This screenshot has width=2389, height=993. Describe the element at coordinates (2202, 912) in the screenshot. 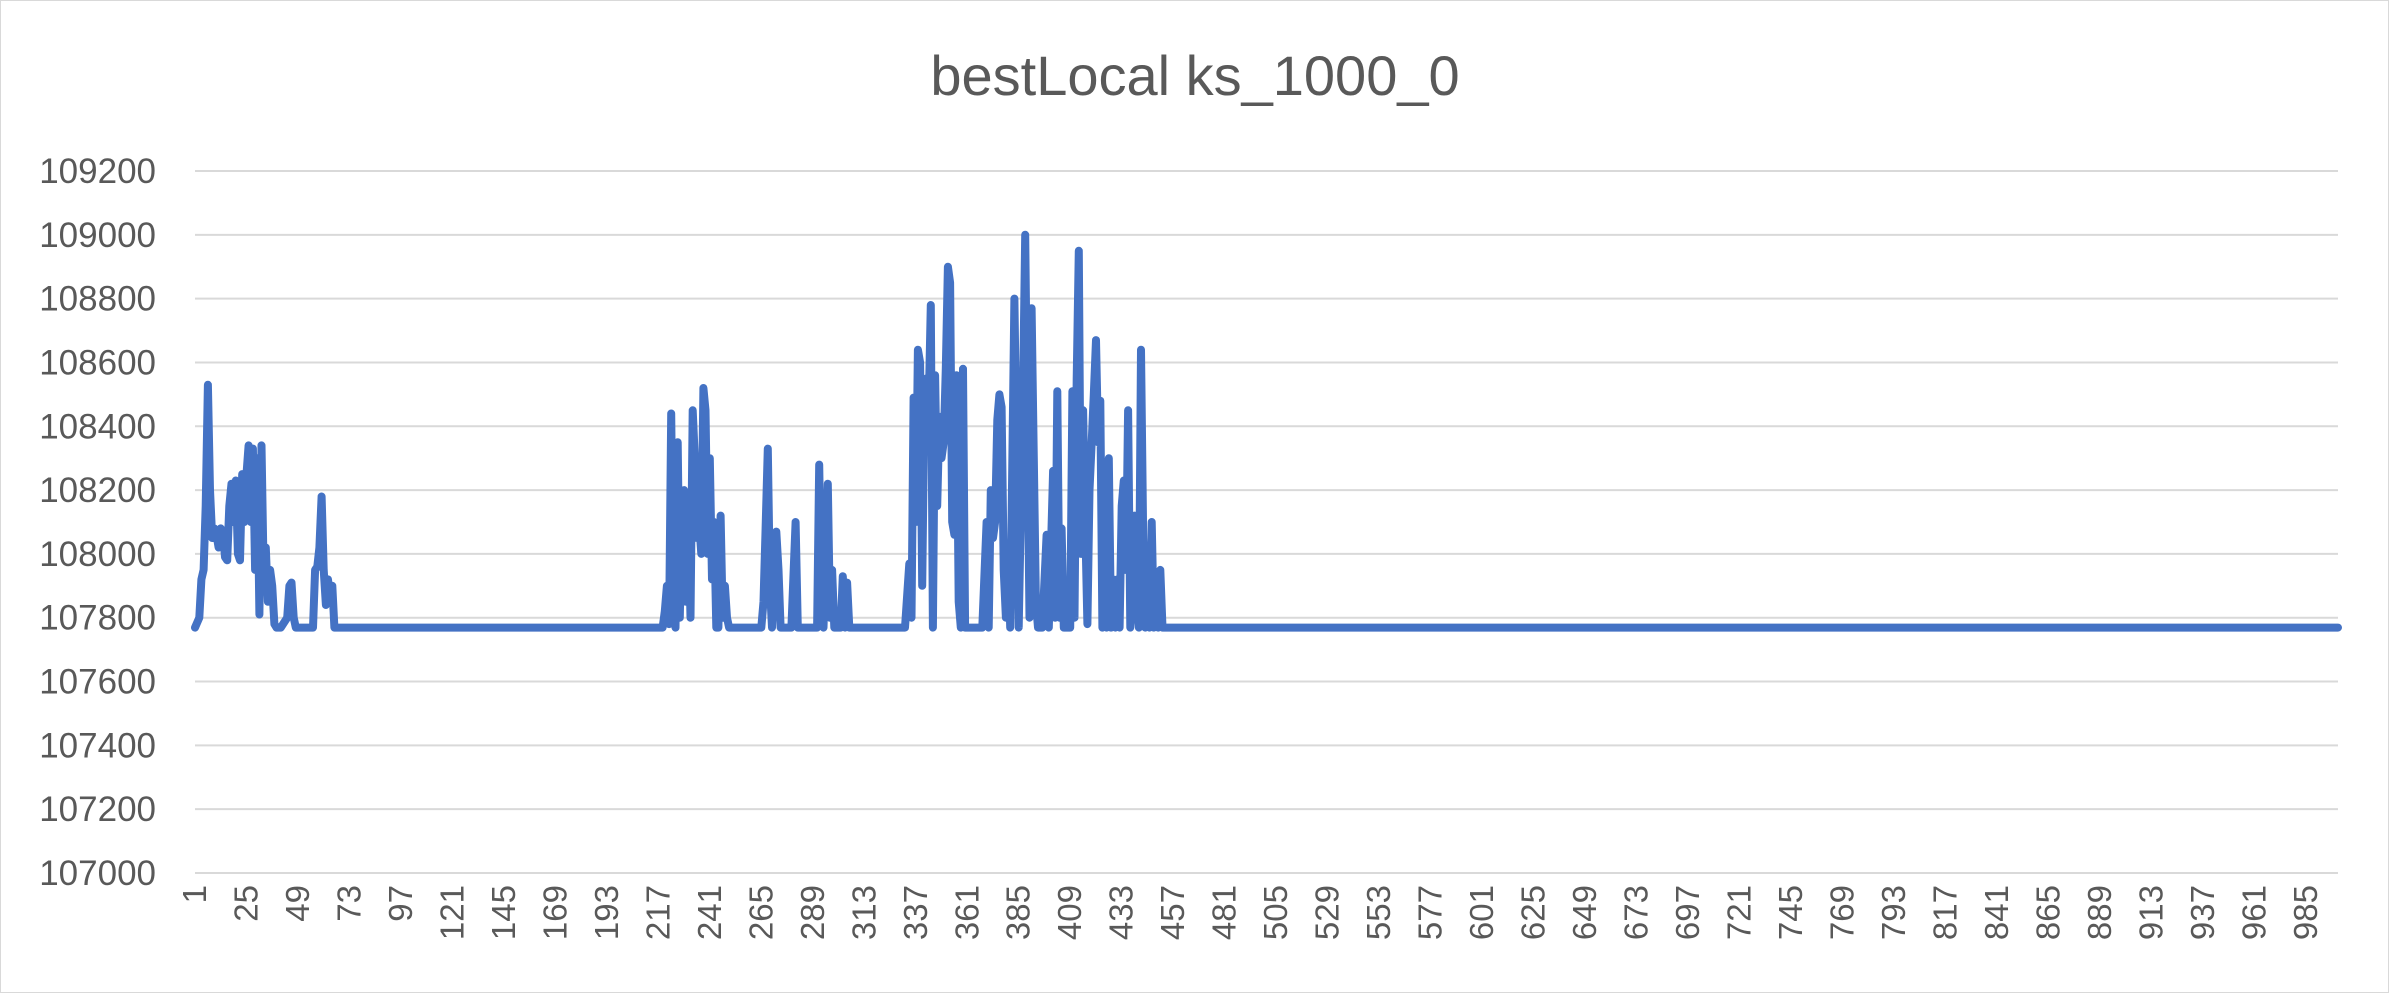

I see `x-tick-label: 937` at that location.